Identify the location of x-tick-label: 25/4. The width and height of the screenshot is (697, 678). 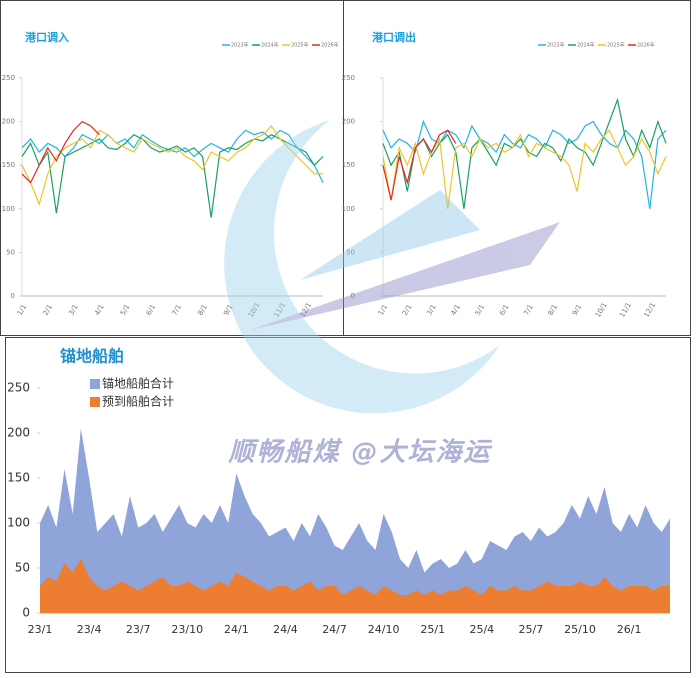
(481, 629).